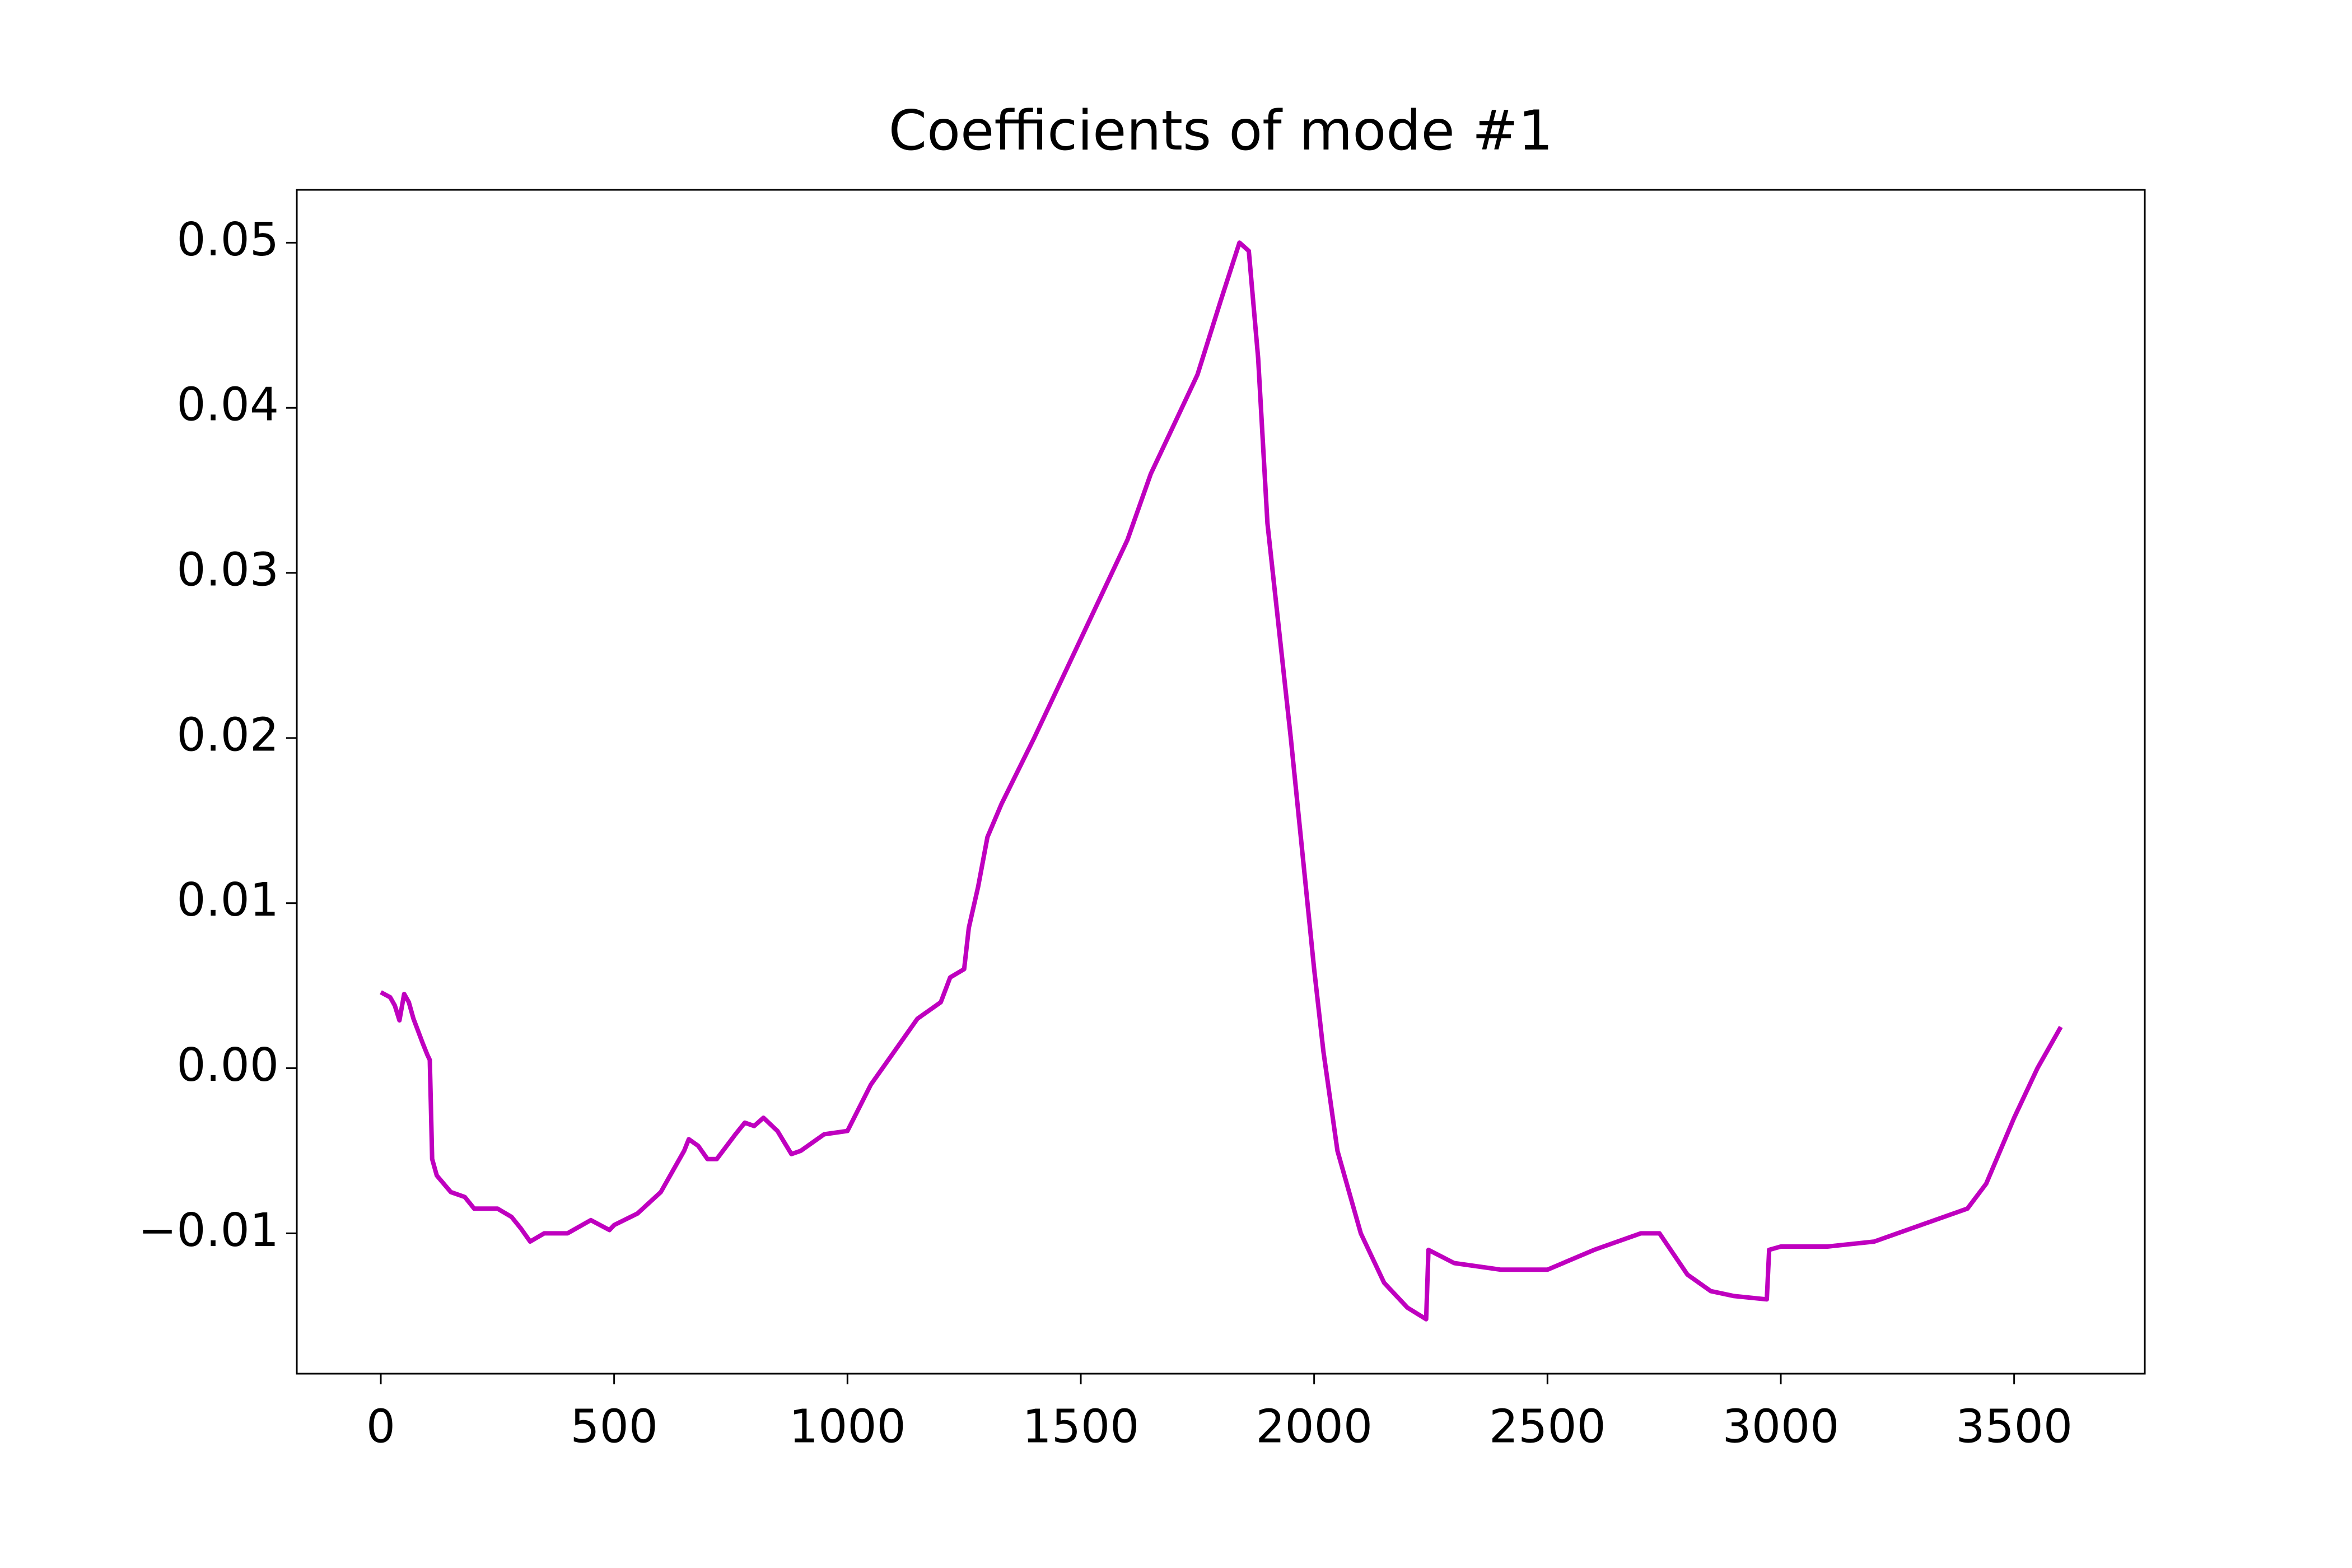 The width and height of the screenshot is (2352, 1568). What do you see at coordinates (228, 406) in the screenshot?
I see `y-tick-label: 0.04` at bounding box center [228, 406].